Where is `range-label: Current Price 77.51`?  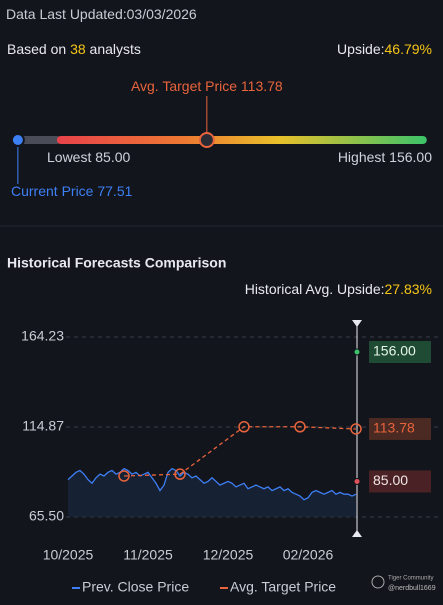
range-label: Current Price 77.51 is located at coordinates (72, 191).